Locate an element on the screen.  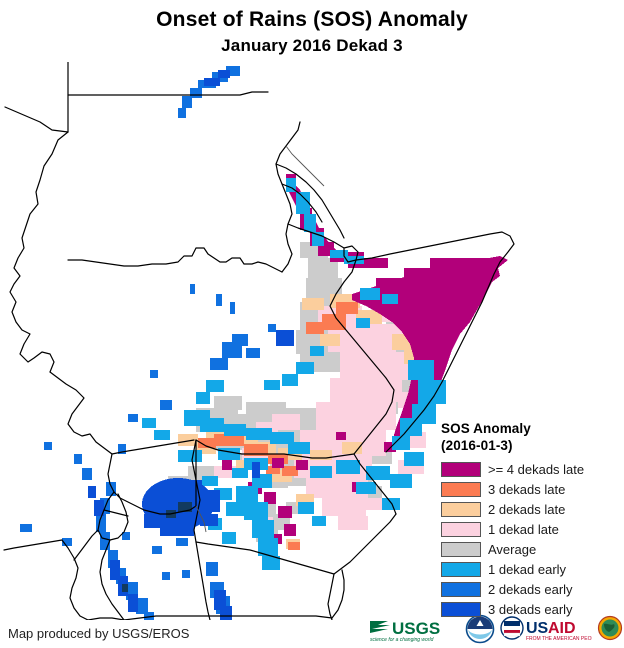
svg-text: science for a changing world is located at coordinates (402, 640).